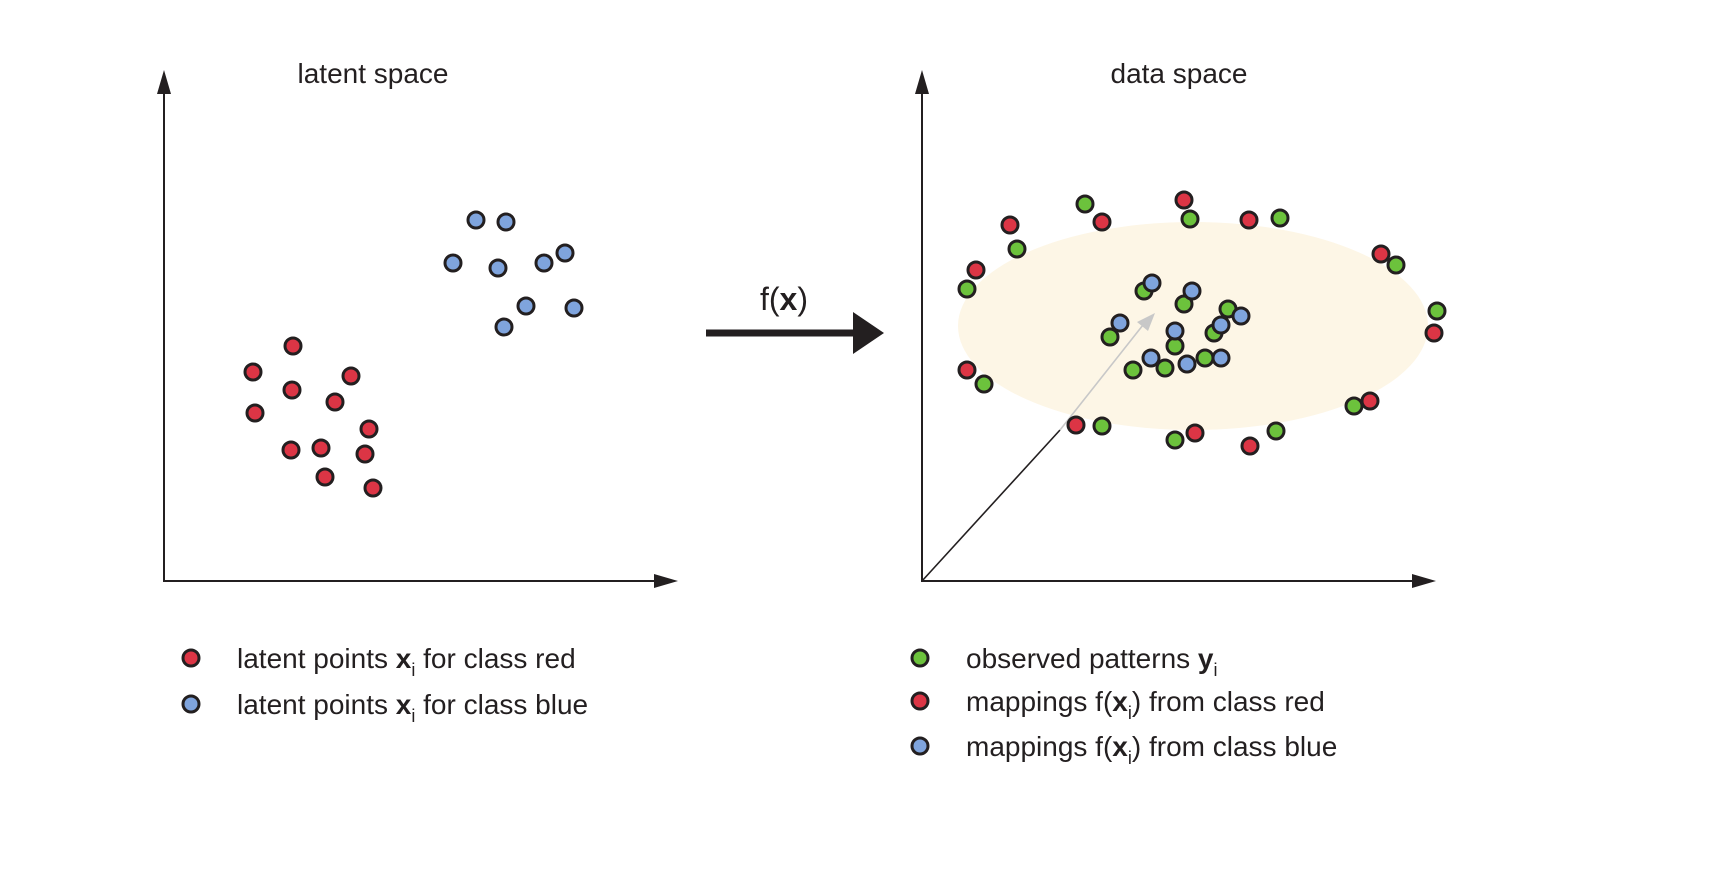 The width and height of the screenshot is (1713, 882). I want to click on data-x-axis-arrowhead, so click(1424, 581).